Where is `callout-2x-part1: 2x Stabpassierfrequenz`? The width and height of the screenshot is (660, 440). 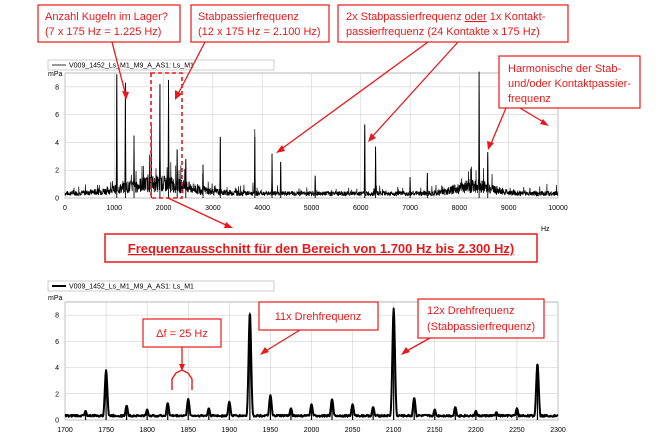 callout-2x-part1: 2x Stabpassierfrequenz is located at coordinates (405, 17).